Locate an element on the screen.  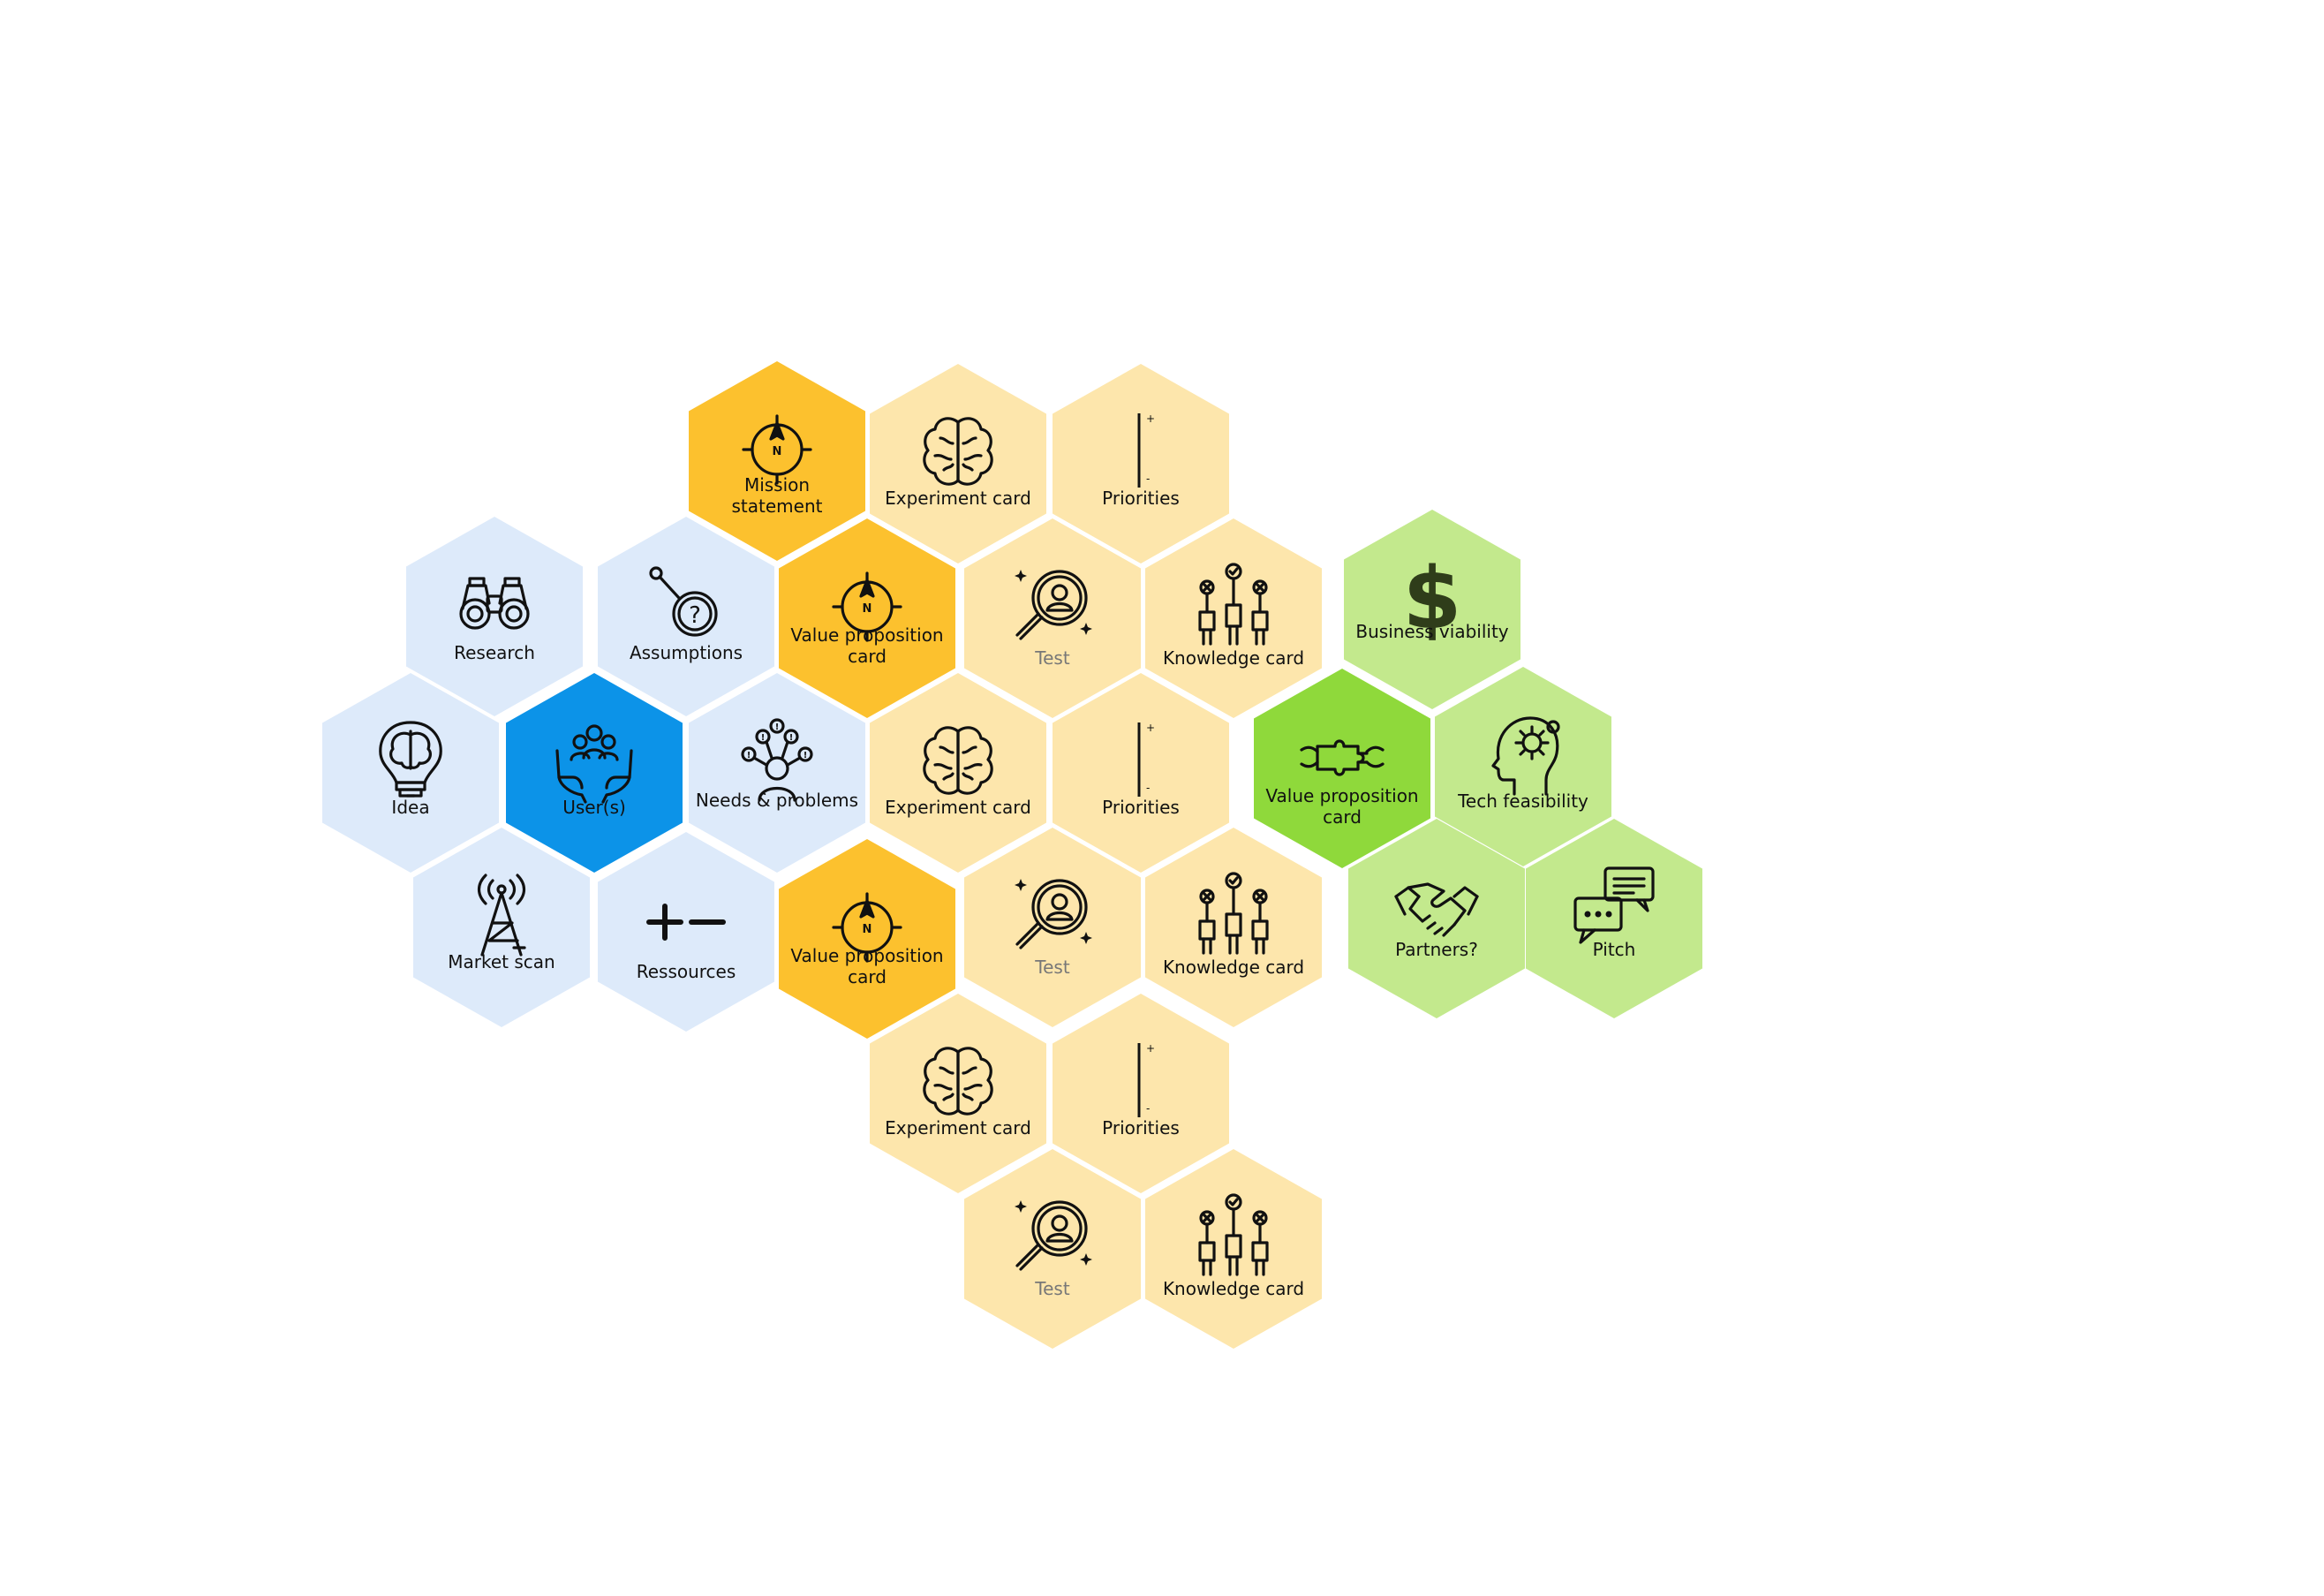
hex-priorities-3: + - Priorities is located at coordinates (1141, 1093).